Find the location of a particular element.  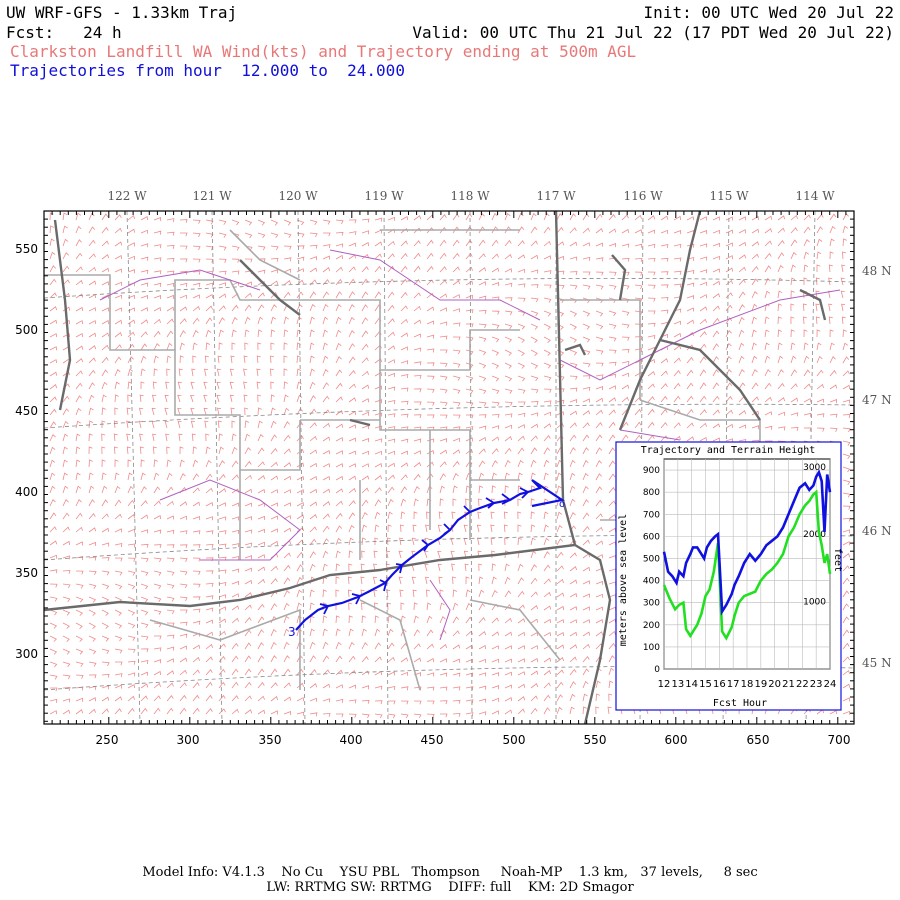

inset-x-tick-label: 19 is located at coordinates (760, 684).